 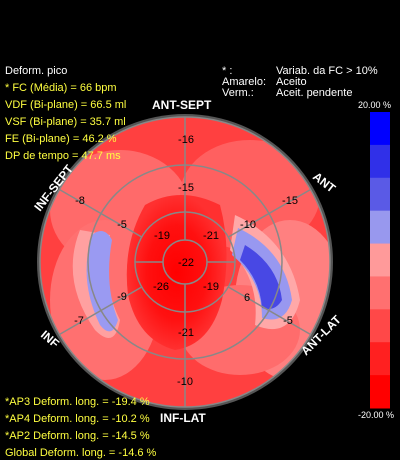 I want to click on stat-ef: FE (Bi-plane) = 46.2 %, so click(x=61, y=139).